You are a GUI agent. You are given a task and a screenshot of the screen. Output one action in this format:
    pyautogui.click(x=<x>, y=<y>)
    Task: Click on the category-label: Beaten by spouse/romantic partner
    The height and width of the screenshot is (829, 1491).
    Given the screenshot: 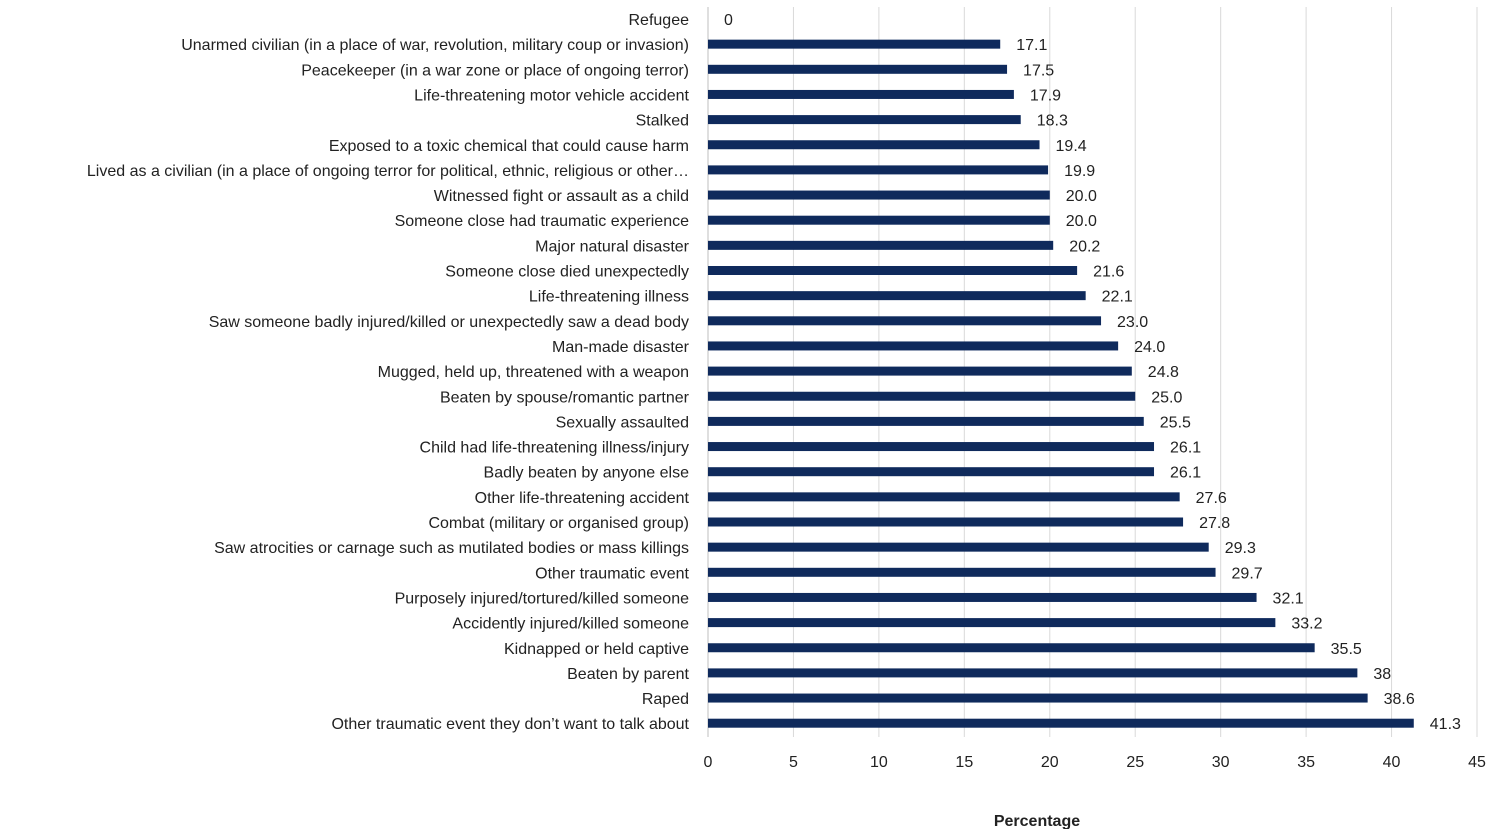 What is the action you would take?
    pyautogui.click(x=565, y=397)
    